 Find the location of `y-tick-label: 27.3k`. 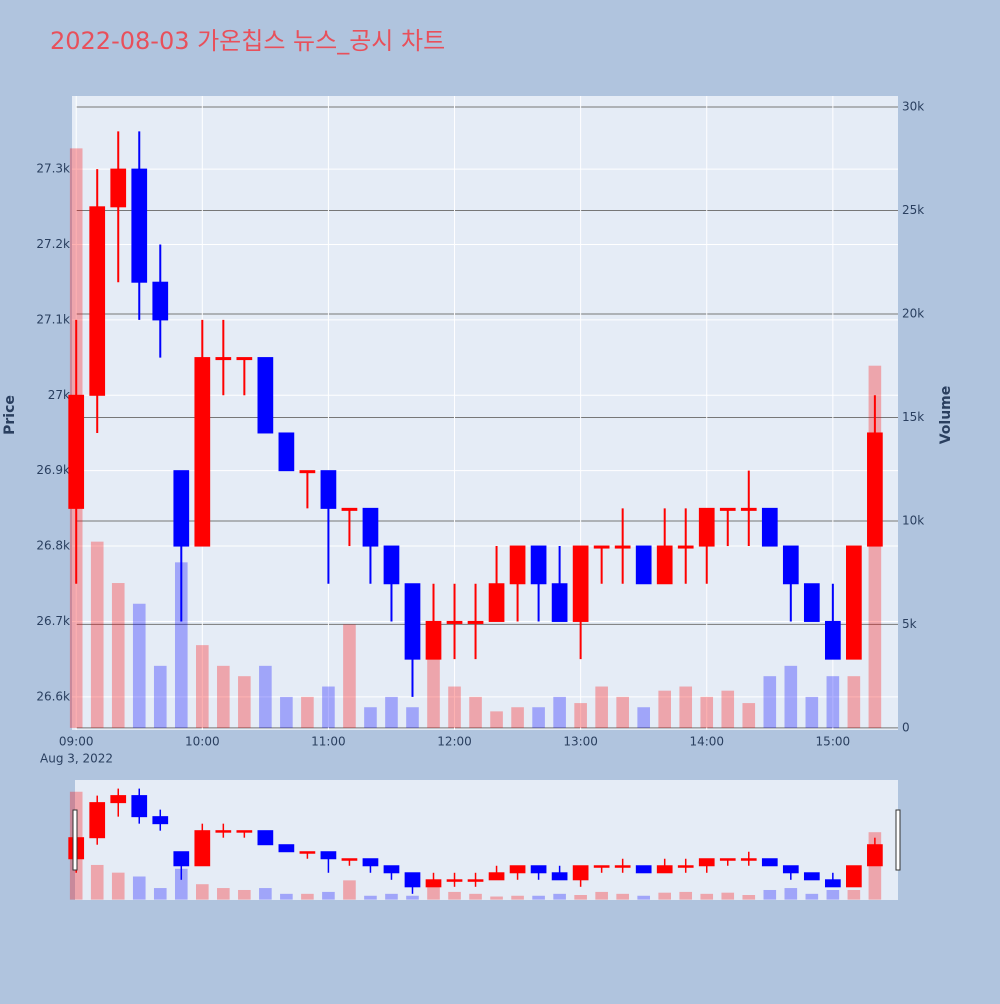

y-tick-label: 27.3k is located at coordinates (53, 169).